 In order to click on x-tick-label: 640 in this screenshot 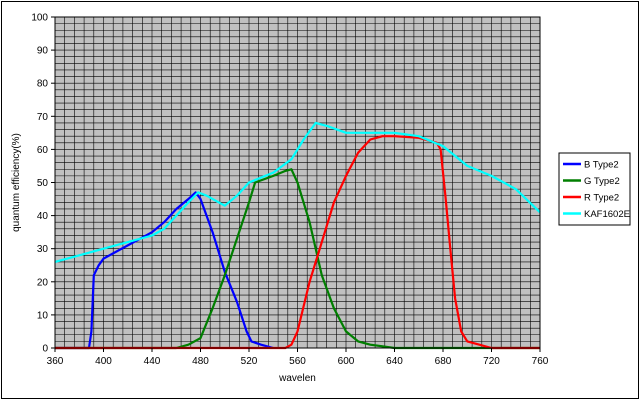, I will do `click(394, 361)`.